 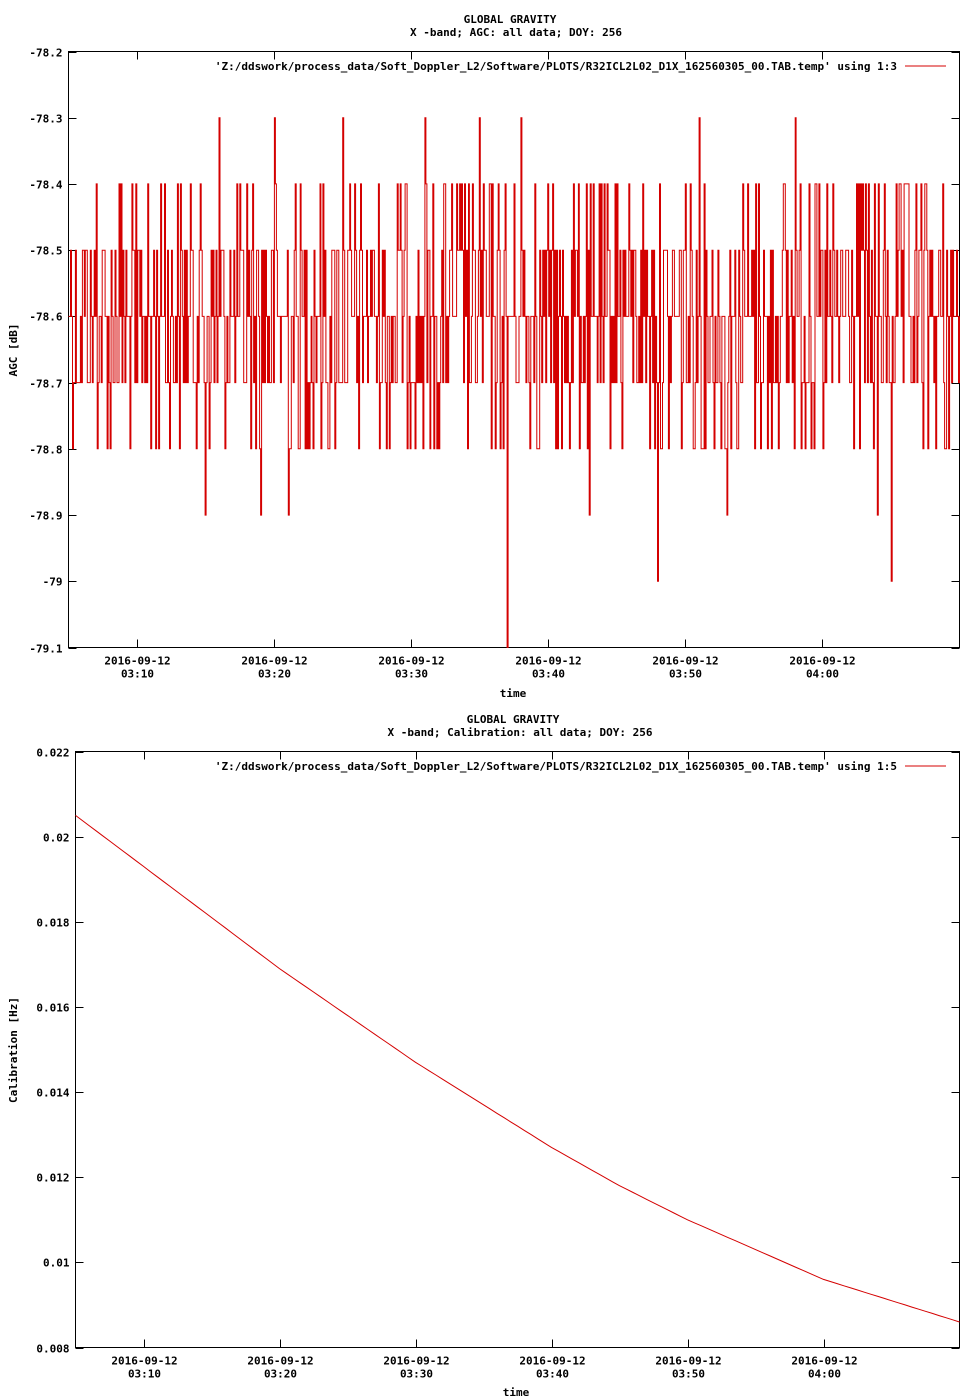 I want to click on calibration-x-tick-time: 04:00, so click(x=824, y=1374).